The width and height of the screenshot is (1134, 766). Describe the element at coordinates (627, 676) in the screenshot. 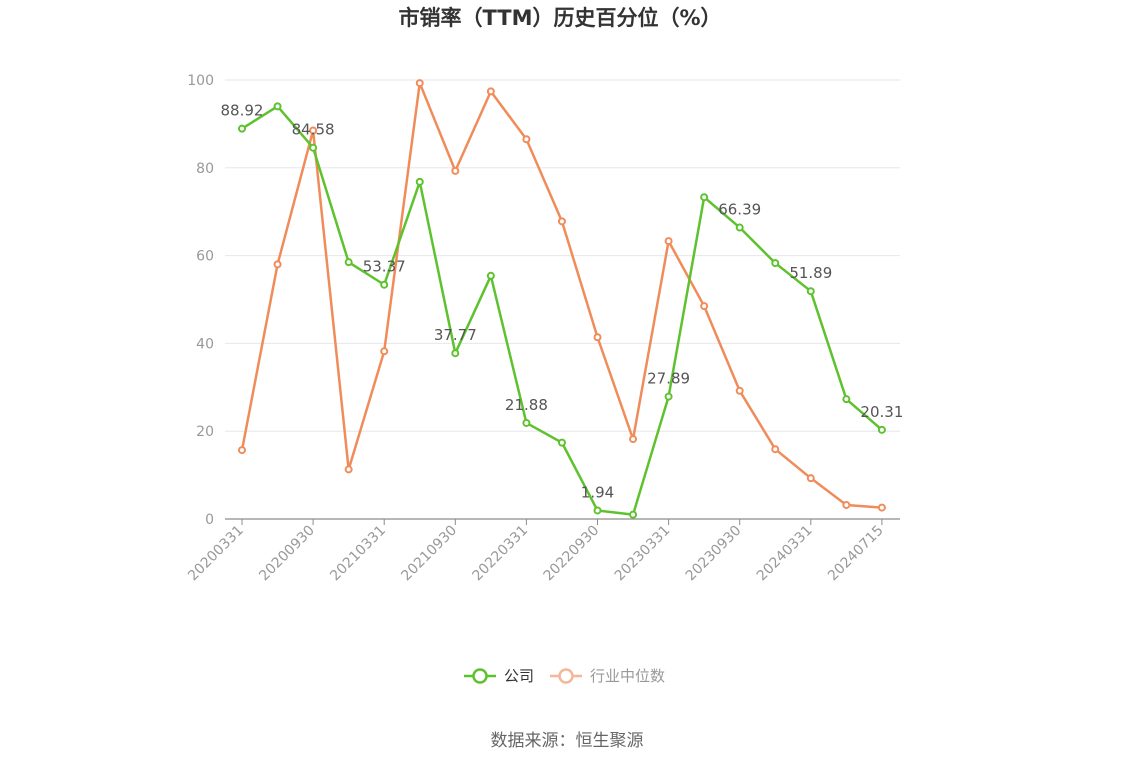

I see `legend-label-industry-median: 行业中位数` at that location.